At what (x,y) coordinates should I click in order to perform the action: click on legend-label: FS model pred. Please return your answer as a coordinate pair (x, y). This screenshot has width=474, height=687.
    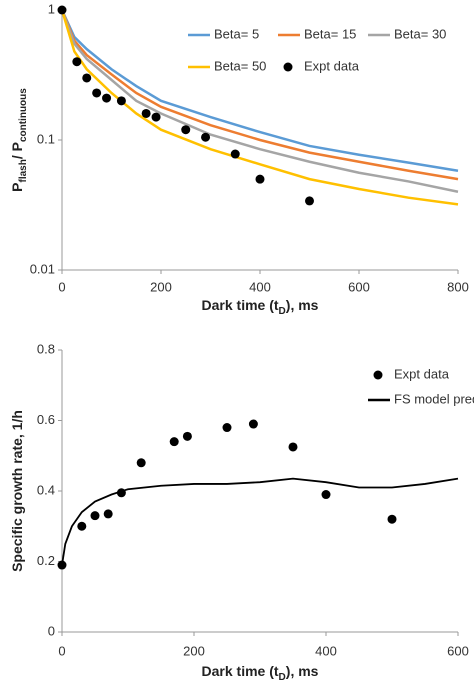
    Looking at the image, I should click on (434, 398).